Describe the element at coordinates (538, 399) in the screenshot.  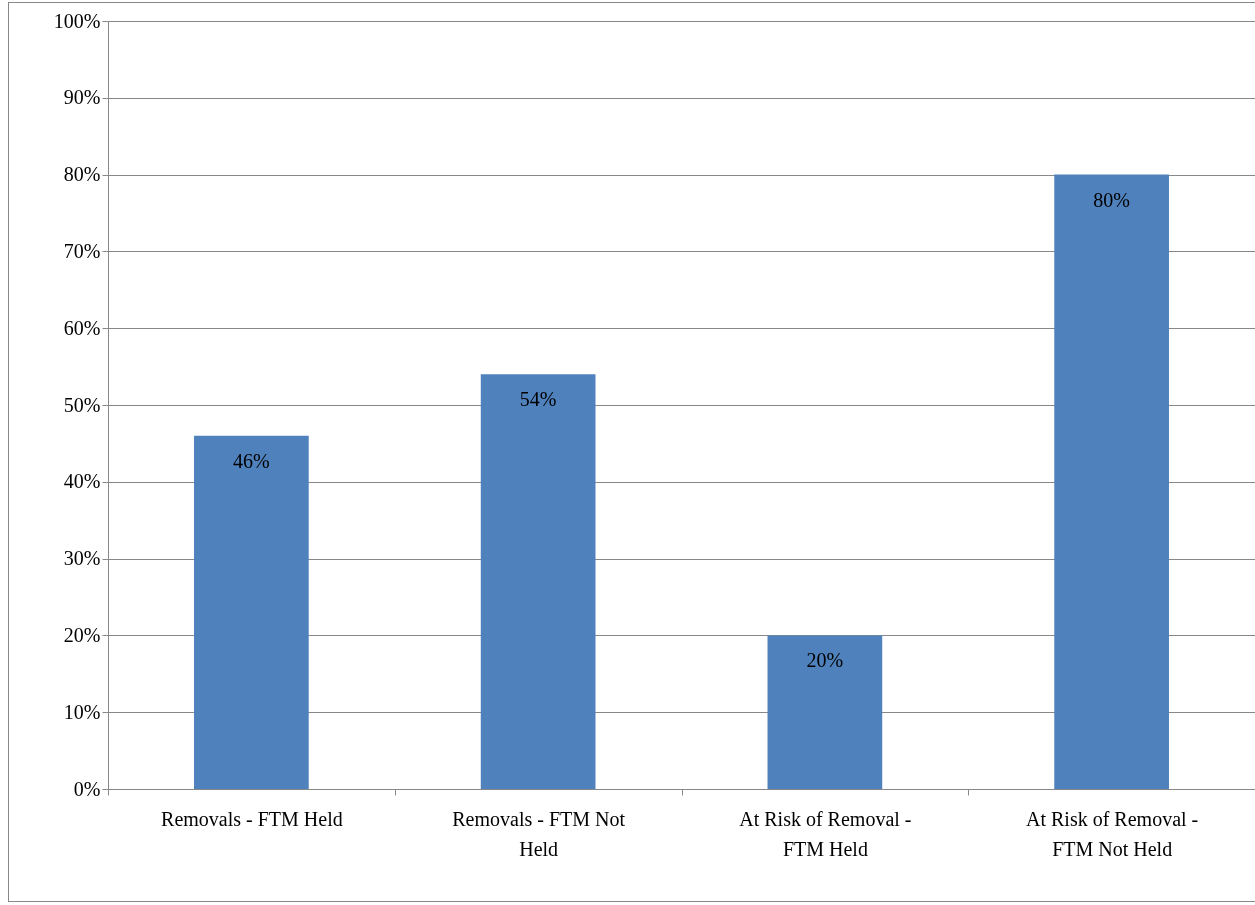
I see `data-label: 54%` at that location.